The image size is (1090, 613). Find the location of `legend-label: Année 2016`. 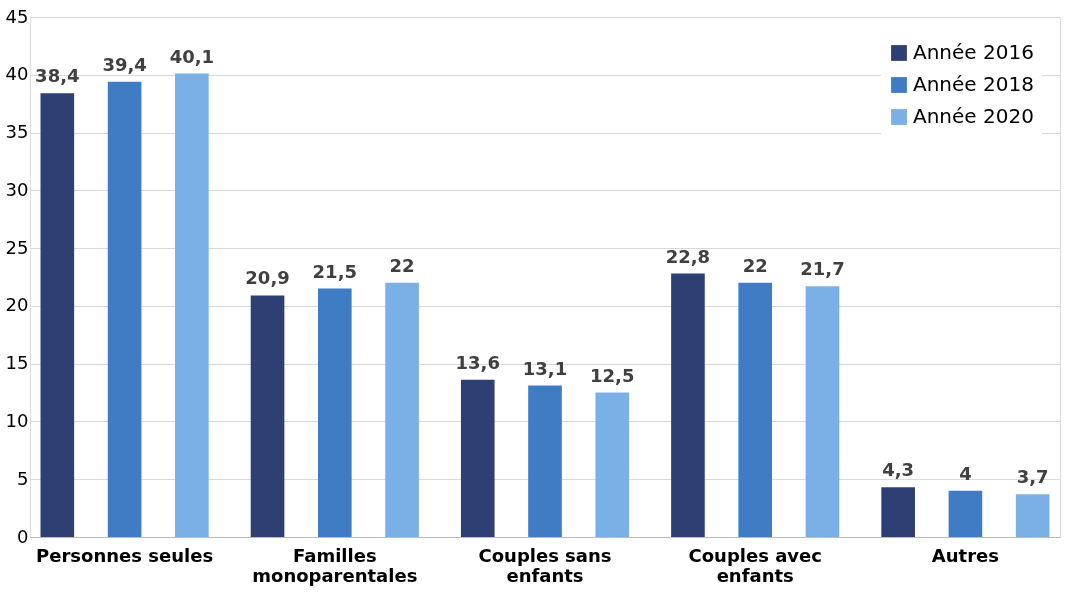

legend-label: Année 2016 is located at coordinates (973, 52).